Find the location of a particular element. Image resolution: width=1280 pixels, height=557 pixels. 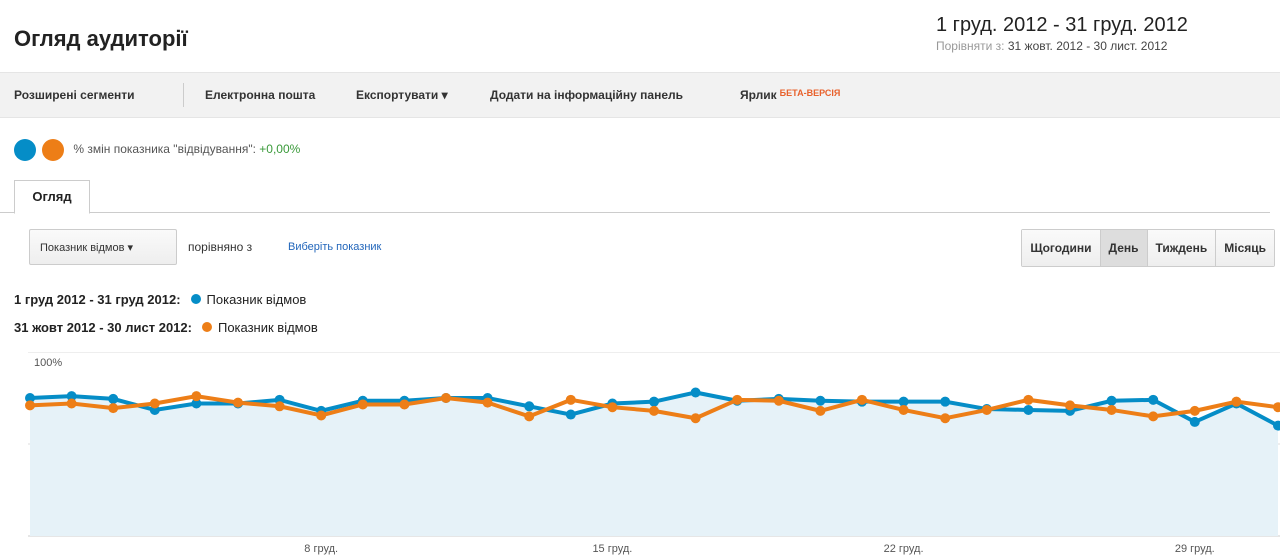

segment-row: % змін показника "відвідування": +0,00% is located at coordinates (157, 149).